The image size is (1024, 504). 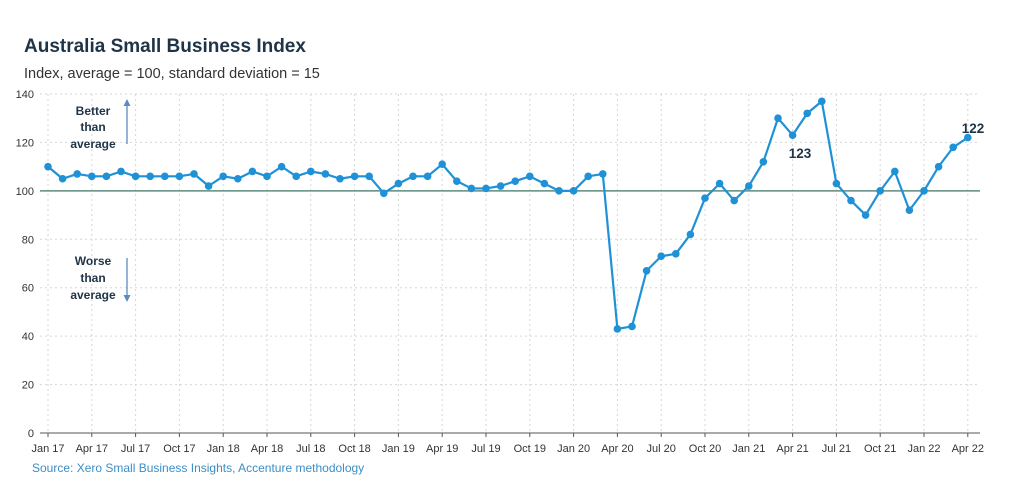 I want to click on chart-title: Australia Small Business Index, so click(x=165, y=46).